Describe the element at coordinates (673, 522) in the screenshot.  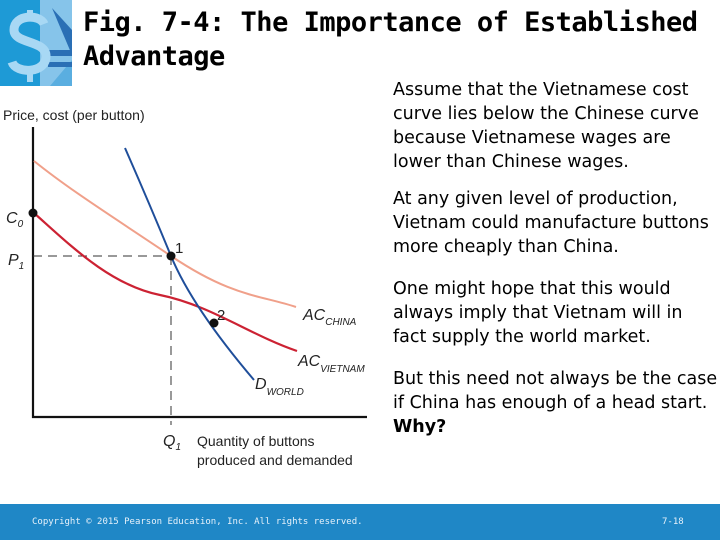
I see `page-number: 7-18` at that location.